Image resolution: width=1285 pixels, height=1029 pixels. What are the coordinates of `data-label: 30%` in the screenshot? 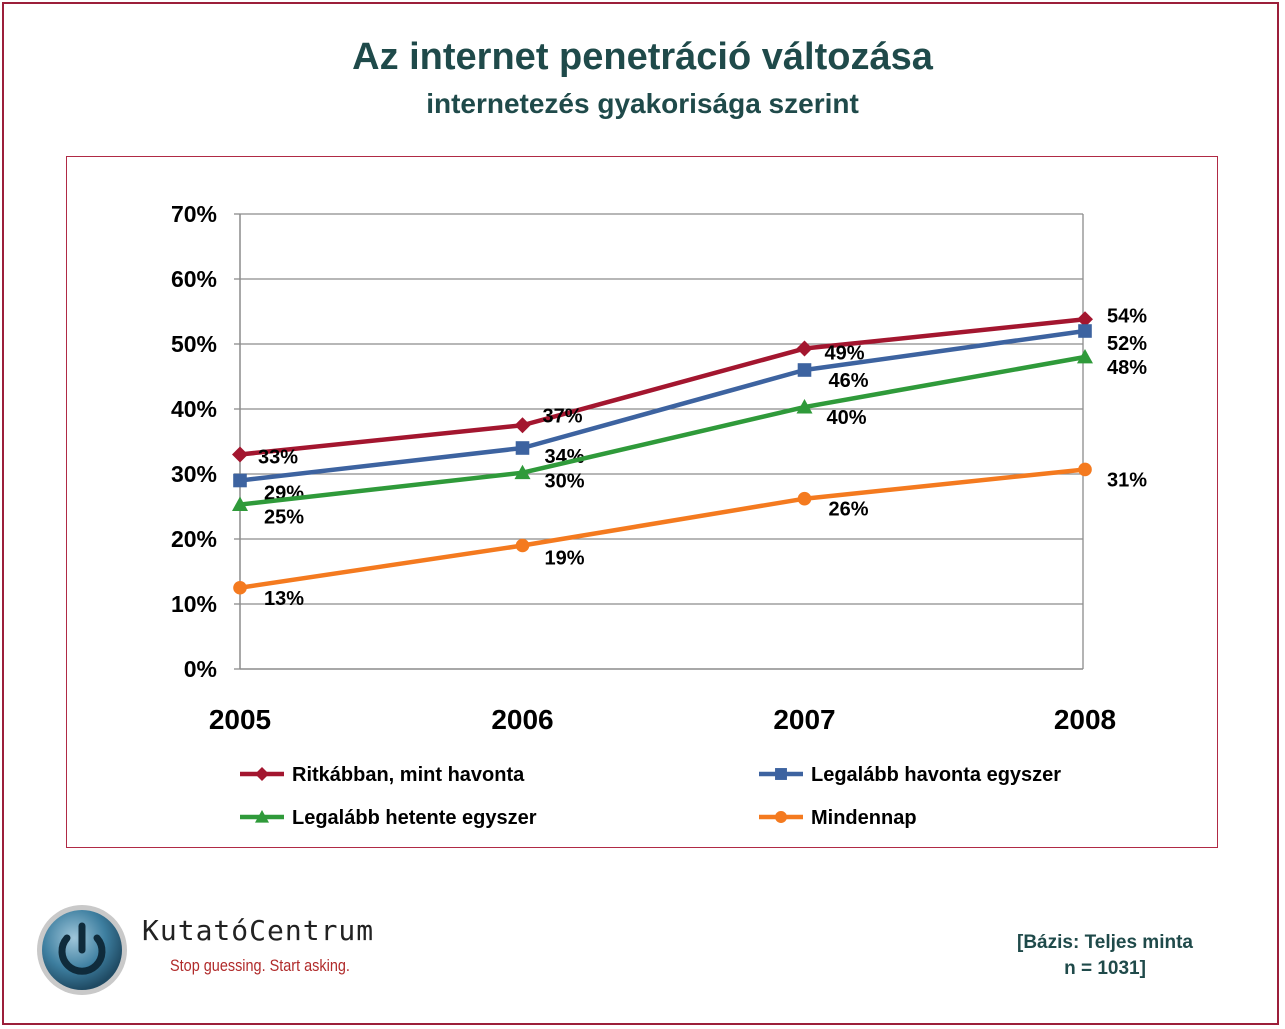 It's located at (565, 482).